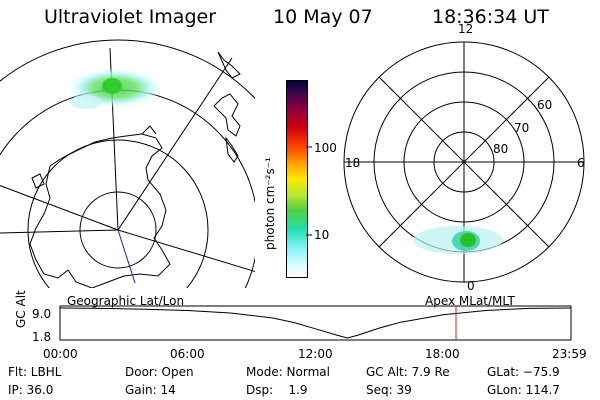 The image size is (600, 400). What do you see at coordinates (545, 105) in the screenshot?
I see `mlat-label-60: 60` at bounding box center [545, 105].